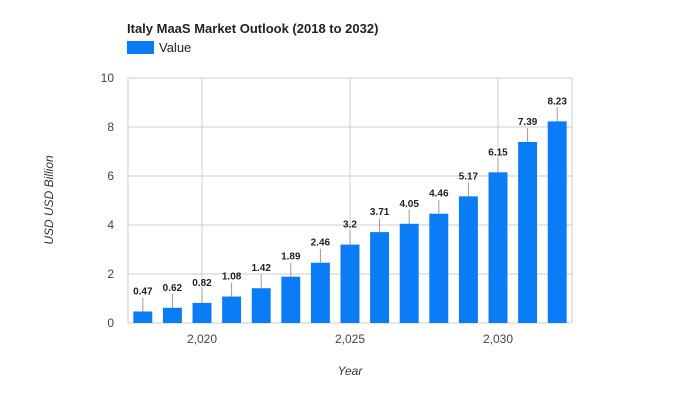 This screenshot has height=400, width=700. I want to click on data-label: 8.23, so click(557, 101).